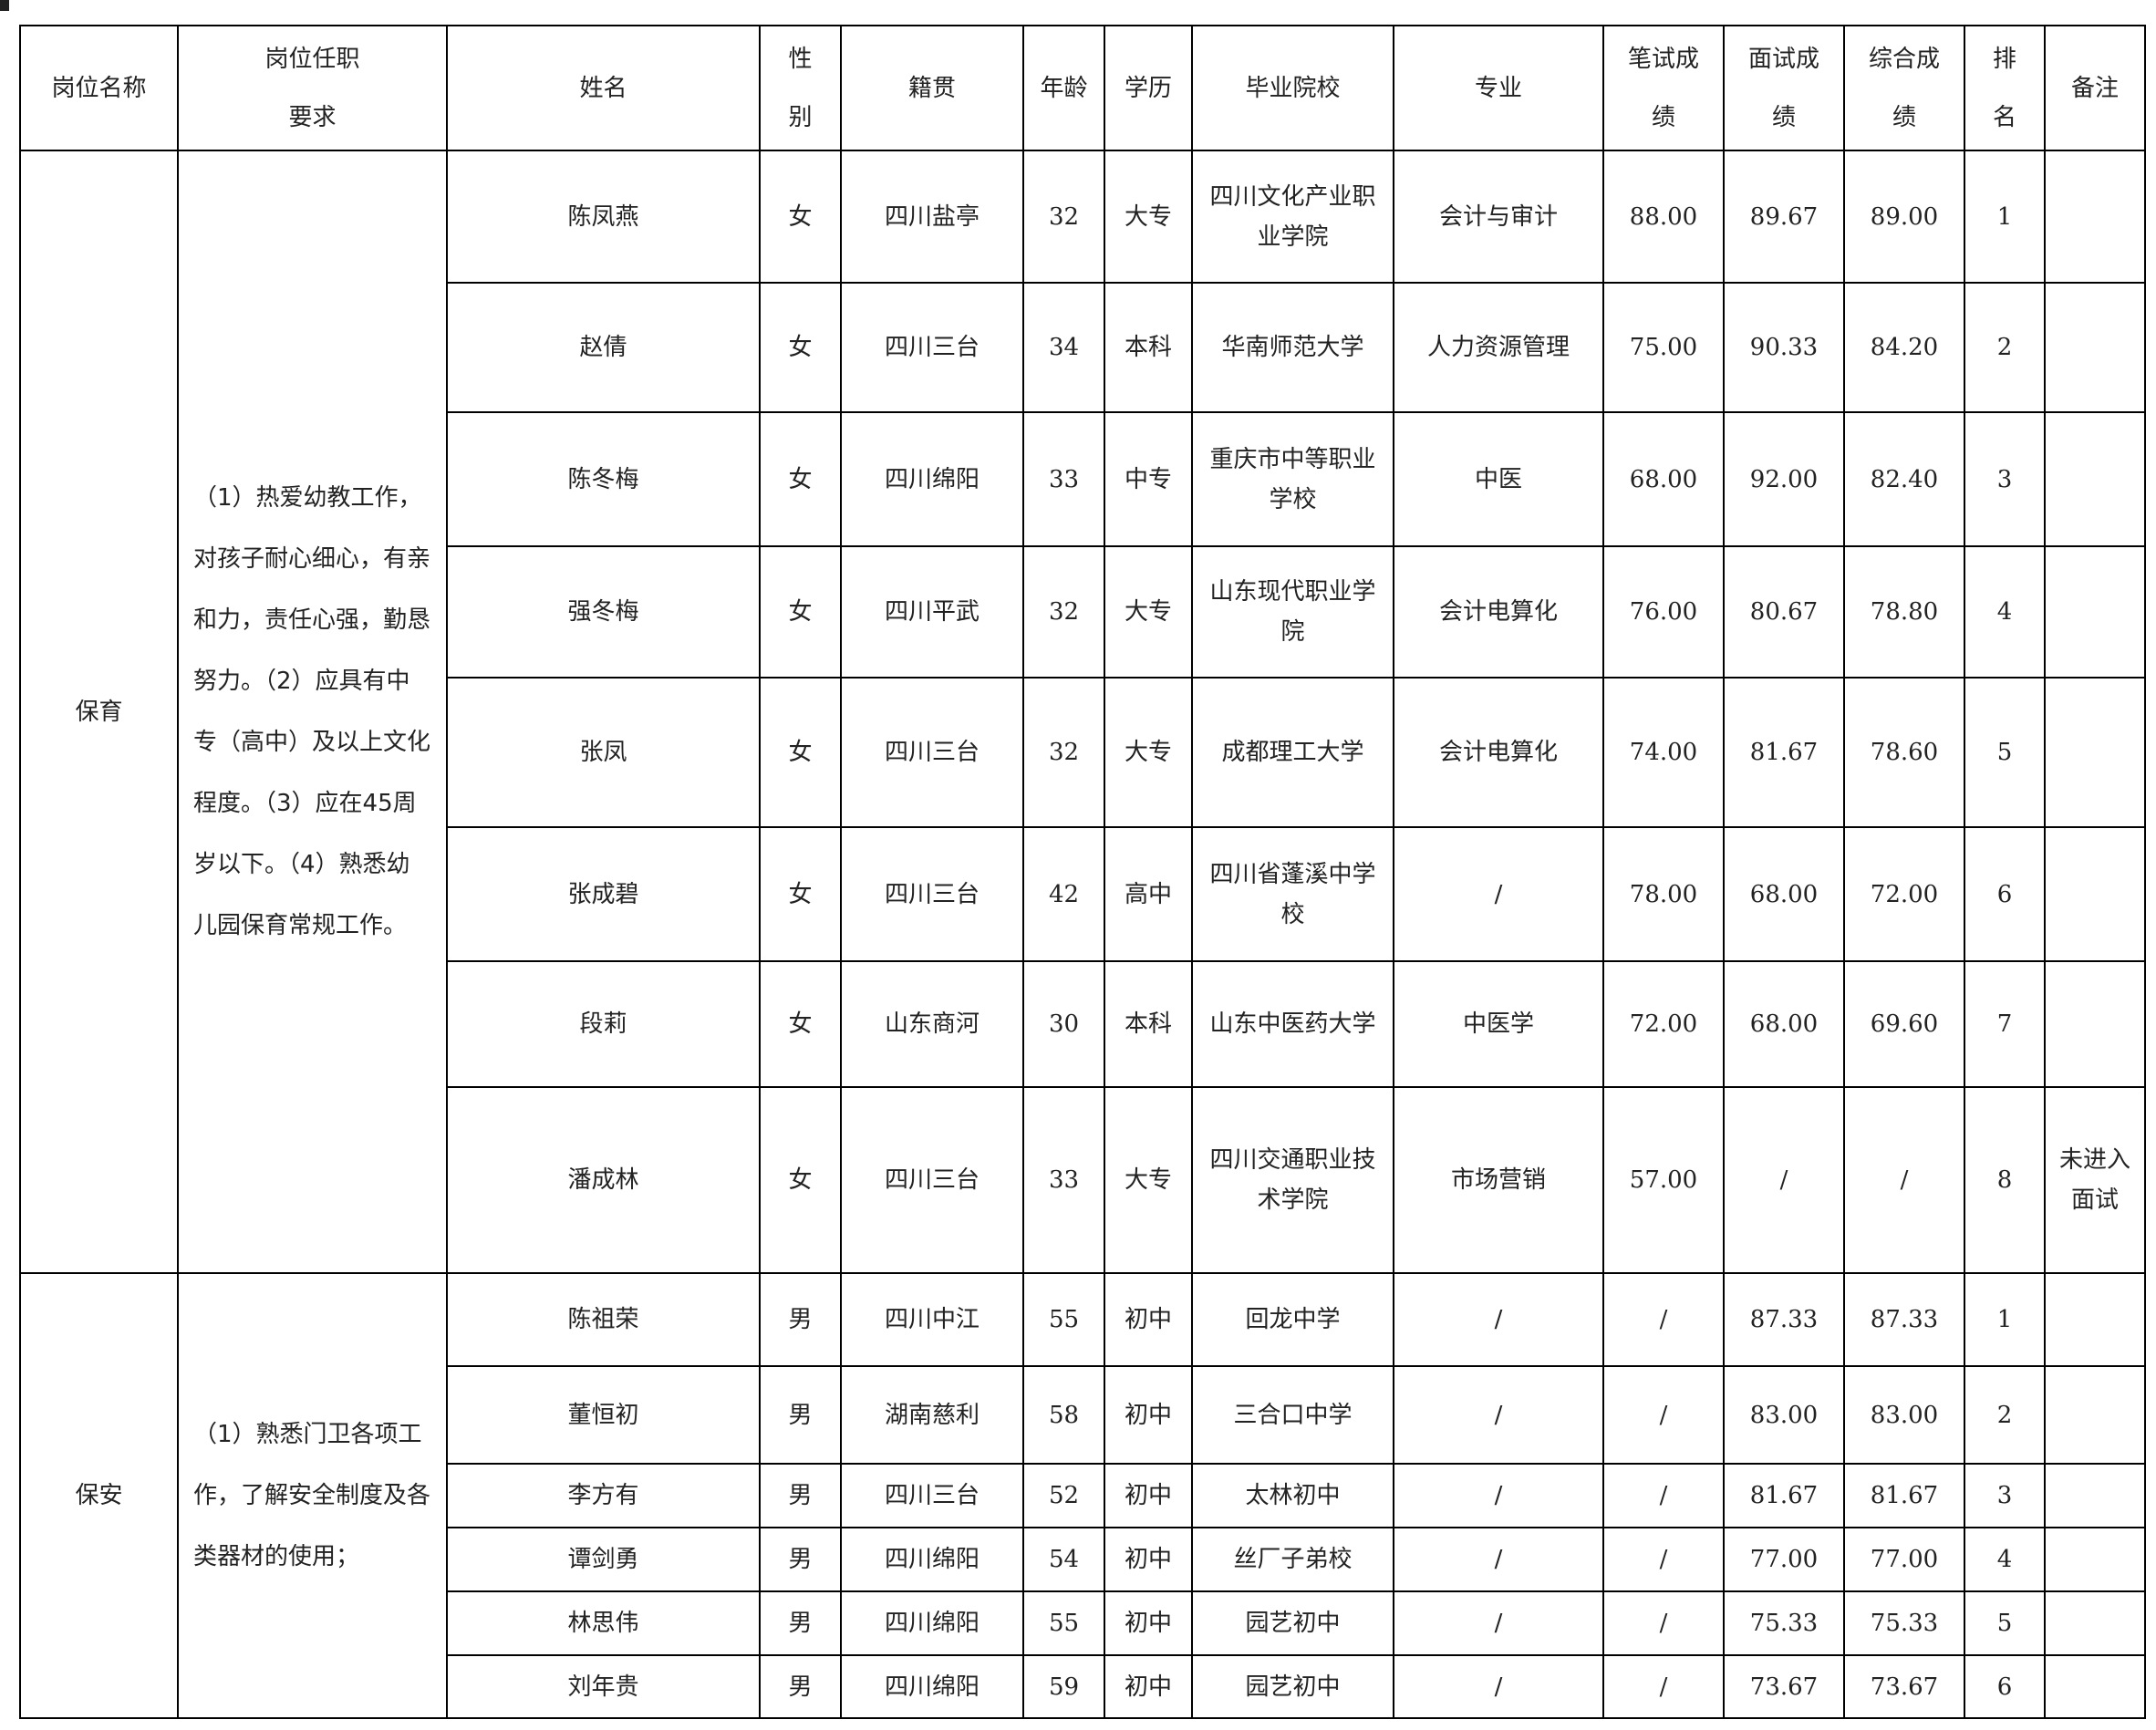 Image resolution: width=2156 pixels, height=1730 pixels. What do you see at coordinates (603, 217) in the screenshot?
I see `name-cell: 陈凤燕` at bounding box center [603, 217].